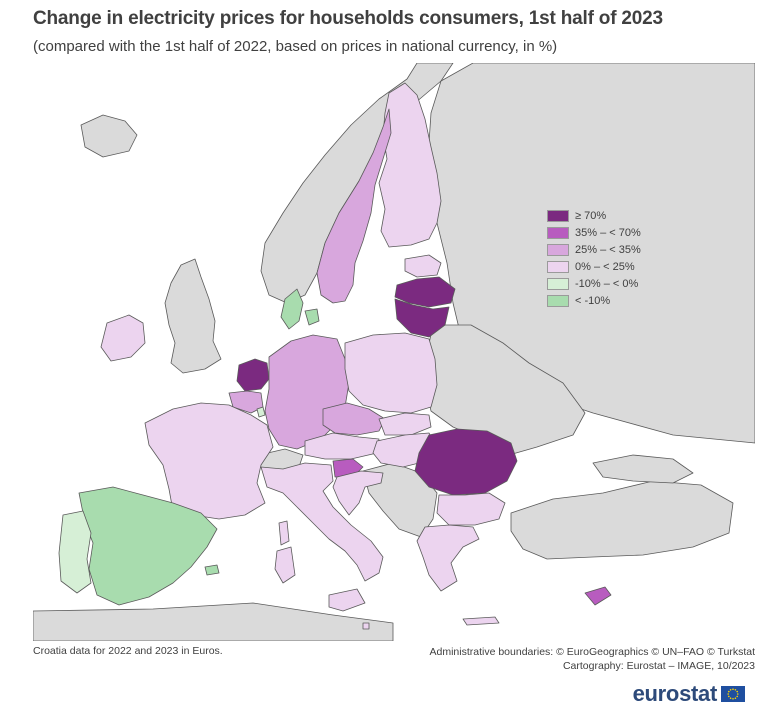 This screenshot has height=711, width=779. What do you see at coordinates (598, 596) in the screenshot?
I see `region-cyprus` at bounding box center [598, 596].